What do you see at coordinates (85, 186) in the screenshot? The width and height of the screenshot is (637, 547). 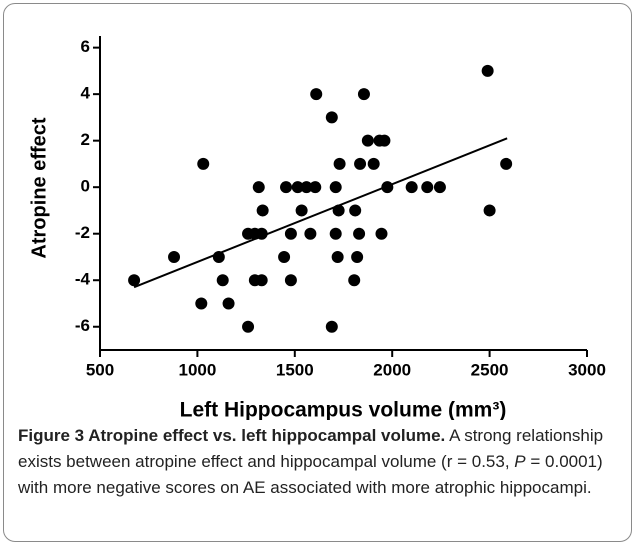 I see `y-tick-label: 0` at bounding box center [85, 186].